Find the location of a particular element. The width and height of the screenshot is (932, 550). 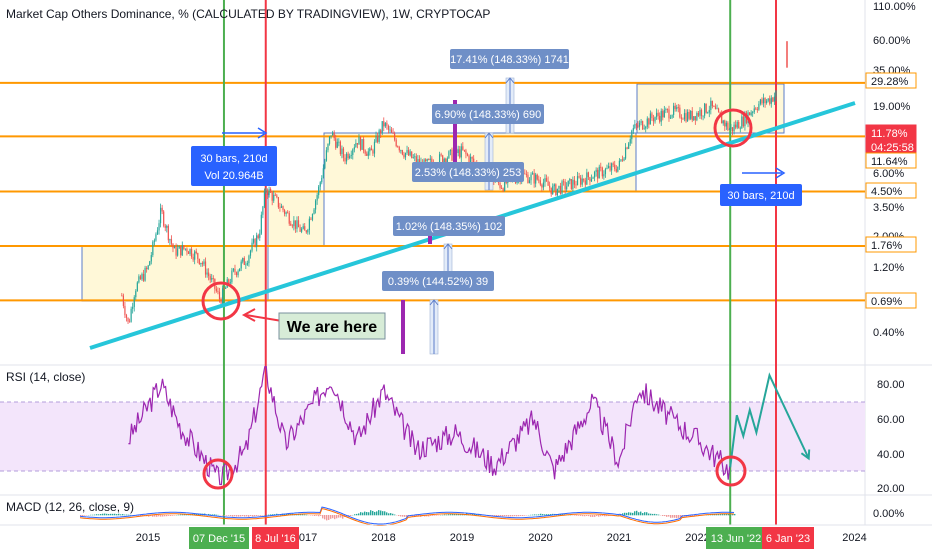

time-axis-year: 2018 is located at coordinates (383, 538).